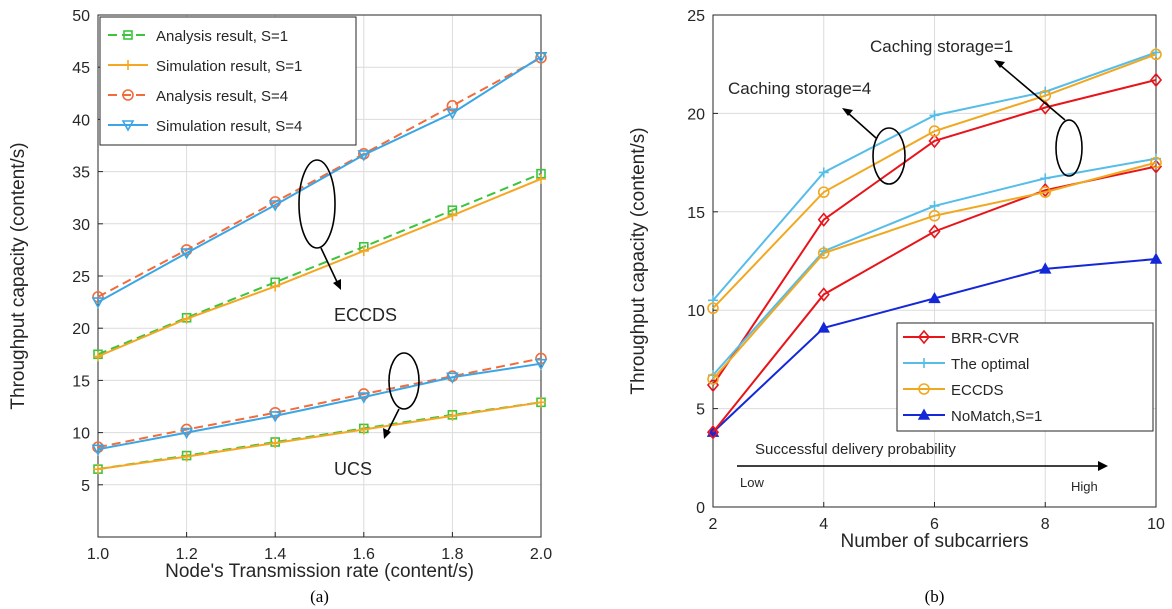 The width and height of the screenshot is (1172, 609). Describe the element at coordinates (1045, 524) in the screenshot. I see `x-tick-label: 8` at that location.